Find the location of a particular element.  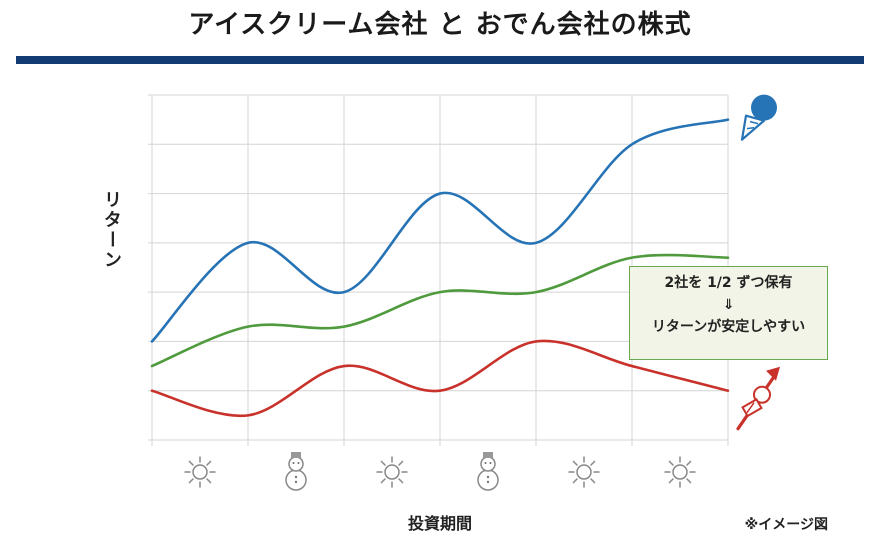

x-axis-label: 投資期間 is located at coordinates (439, 523).